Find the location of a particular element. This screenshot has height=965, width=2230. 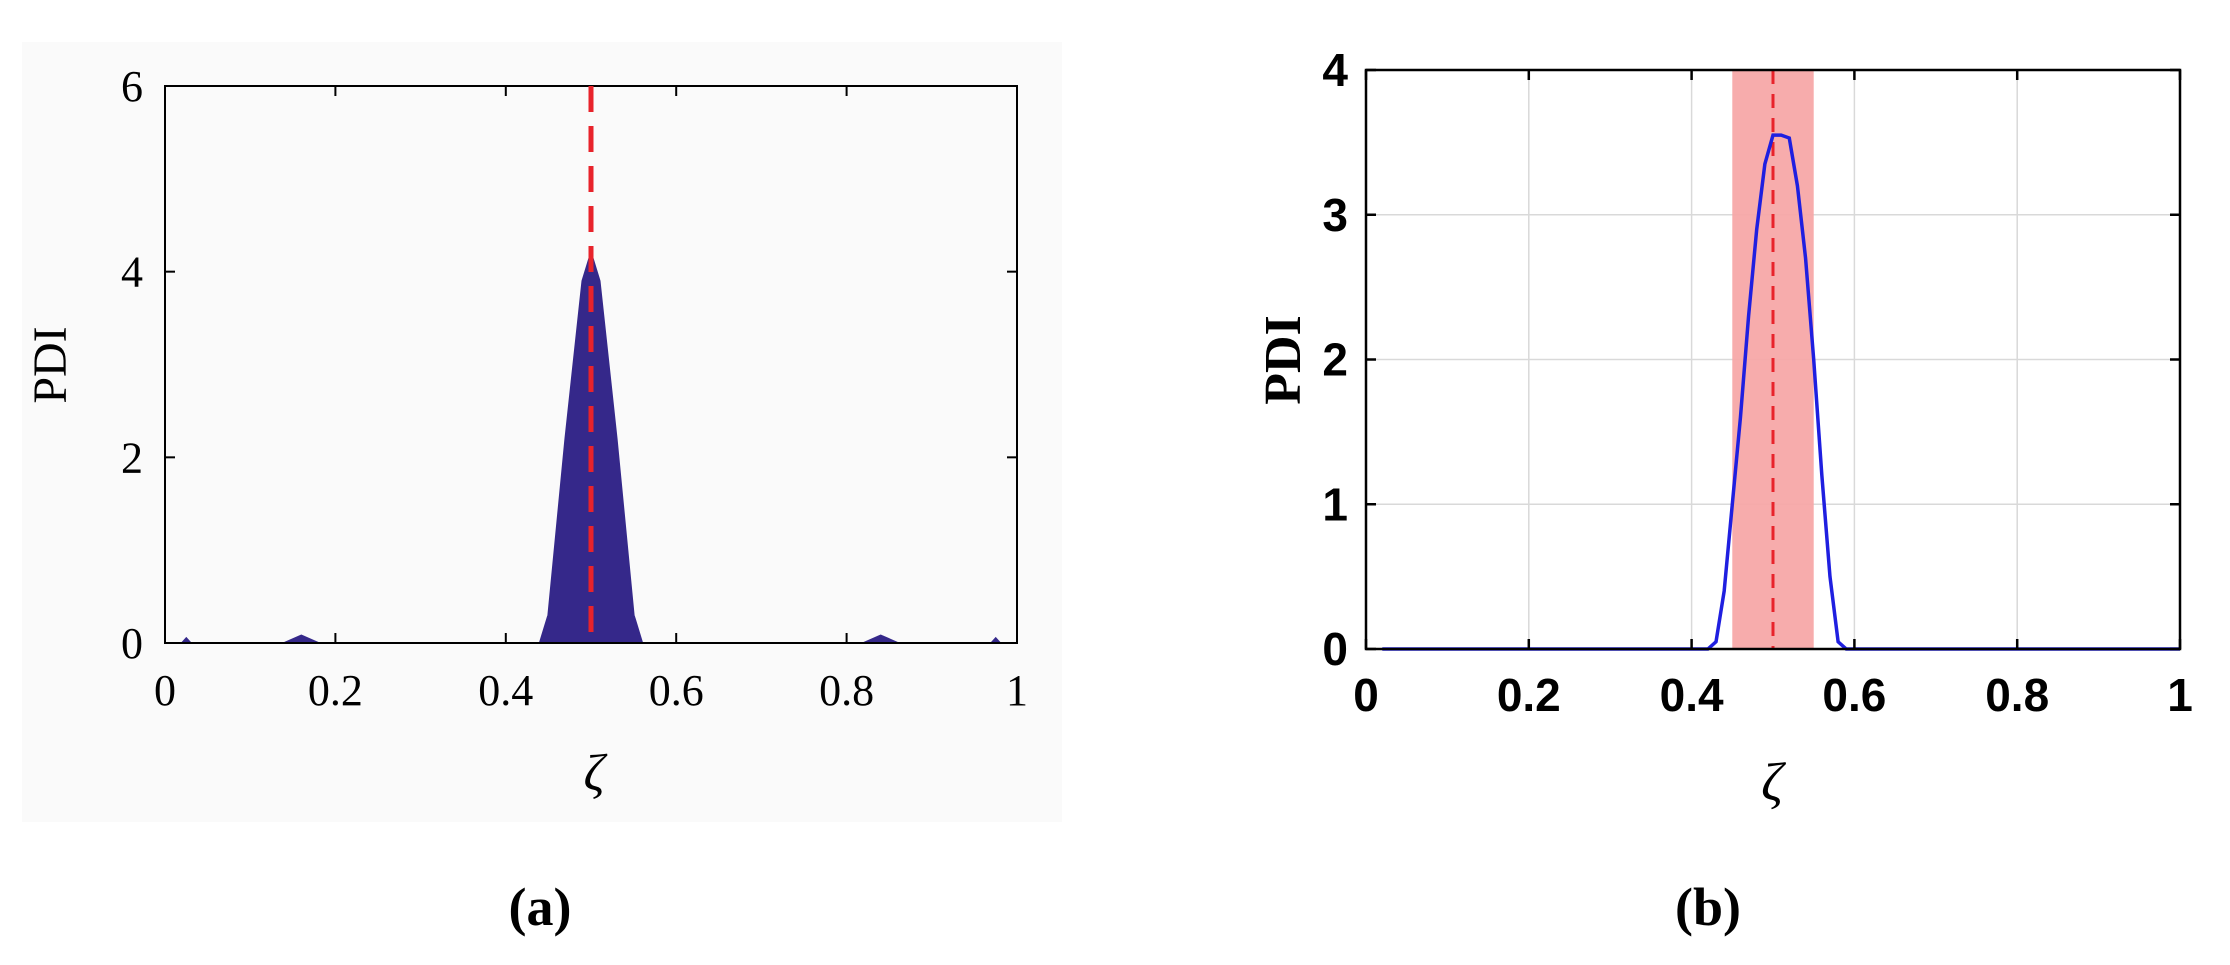

panel-a-y-axis-label: PDI is located at coordinates (50, 364).